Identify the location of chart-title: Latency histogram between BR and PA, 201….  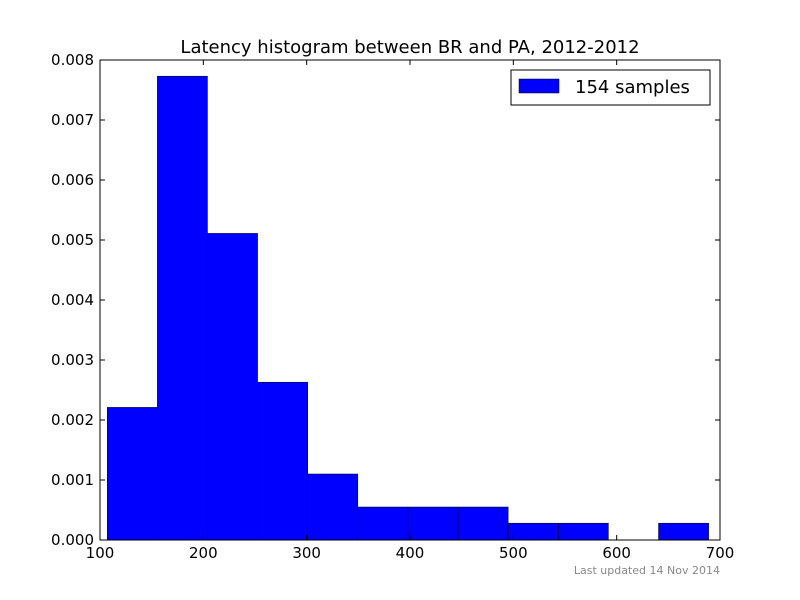
(409, 47).